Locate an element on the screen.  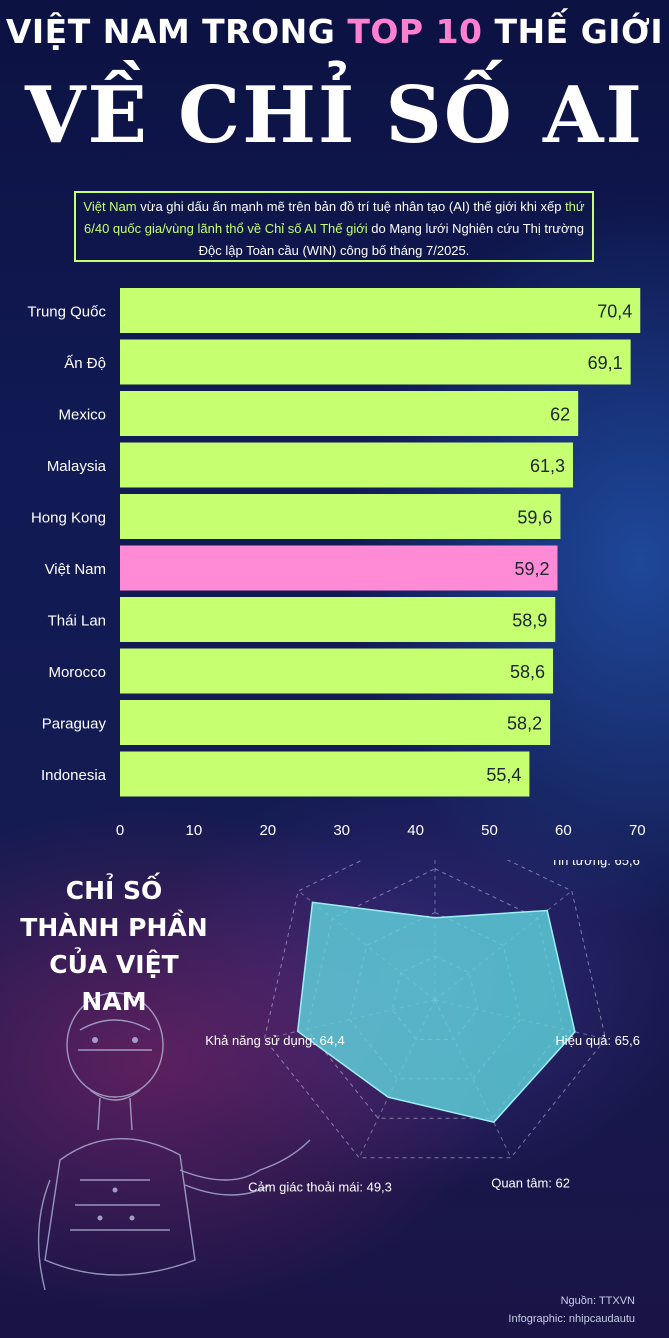
bar-malaysia is located at coordinates (347, 465).